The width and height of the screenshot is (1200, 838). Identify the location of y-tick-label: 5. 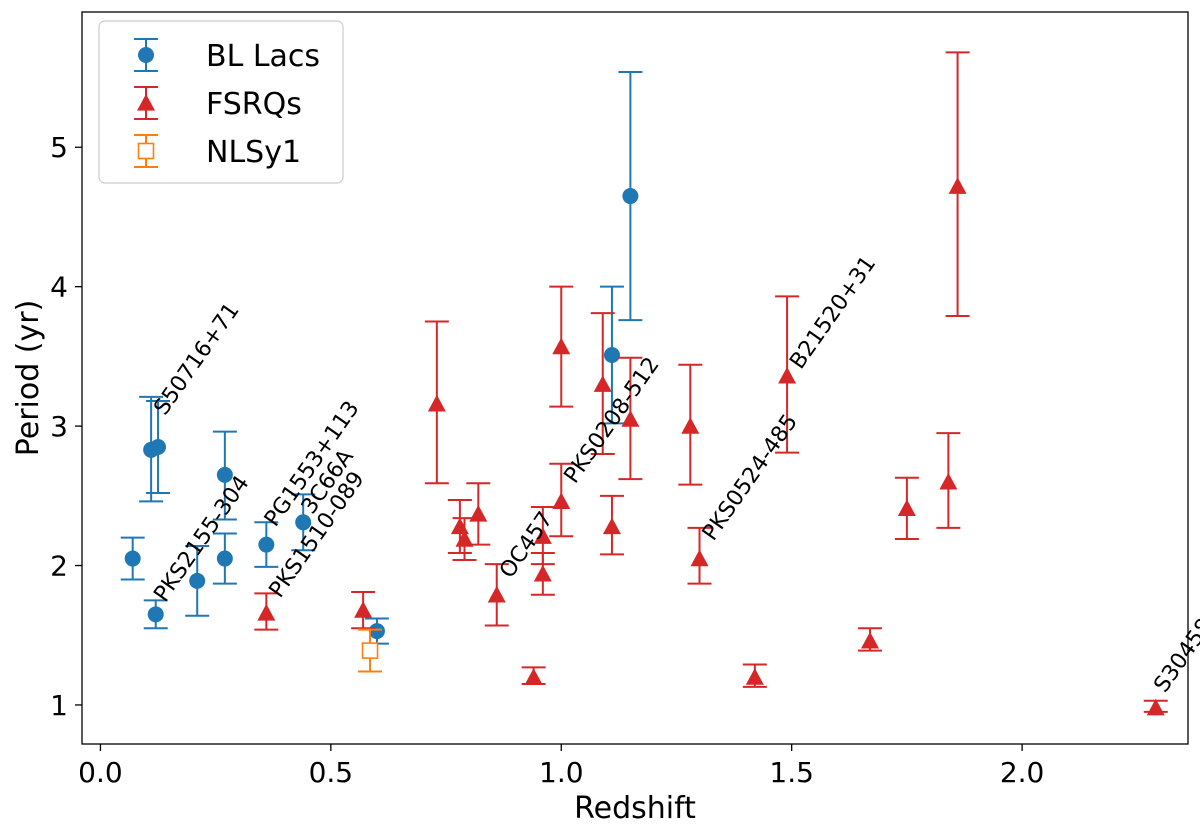
(59, 147).